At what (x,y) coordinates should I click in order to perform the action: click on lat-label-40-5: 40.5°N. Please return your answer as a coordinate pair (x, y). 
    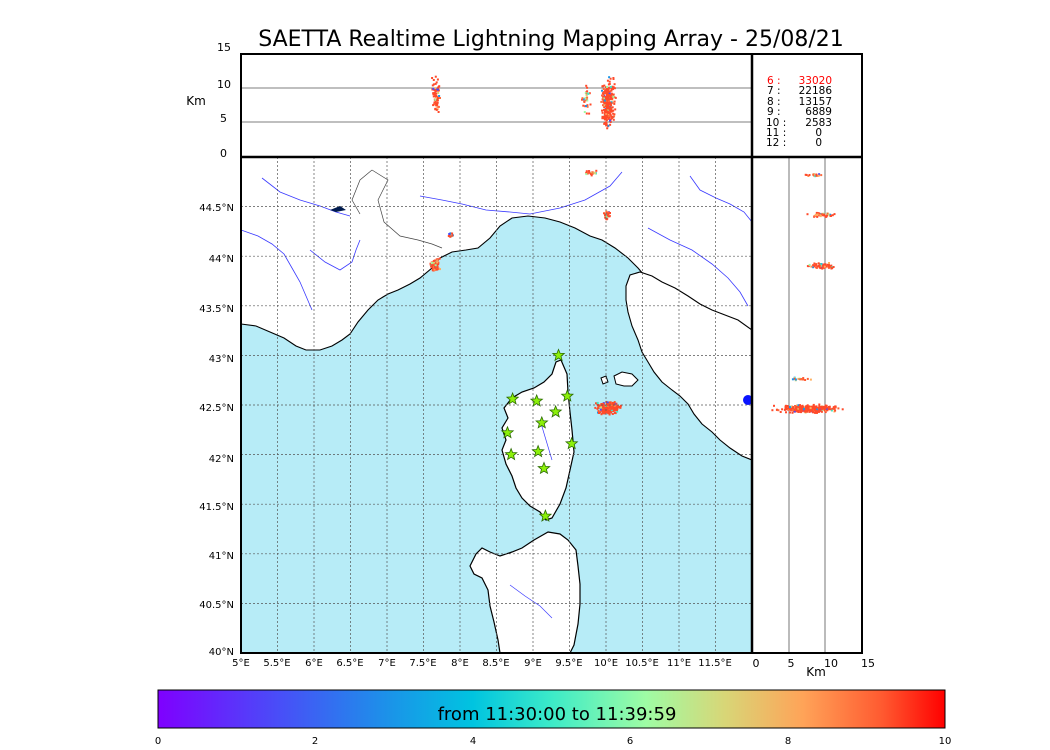
    Looking at the image, I should click on (216, 605).